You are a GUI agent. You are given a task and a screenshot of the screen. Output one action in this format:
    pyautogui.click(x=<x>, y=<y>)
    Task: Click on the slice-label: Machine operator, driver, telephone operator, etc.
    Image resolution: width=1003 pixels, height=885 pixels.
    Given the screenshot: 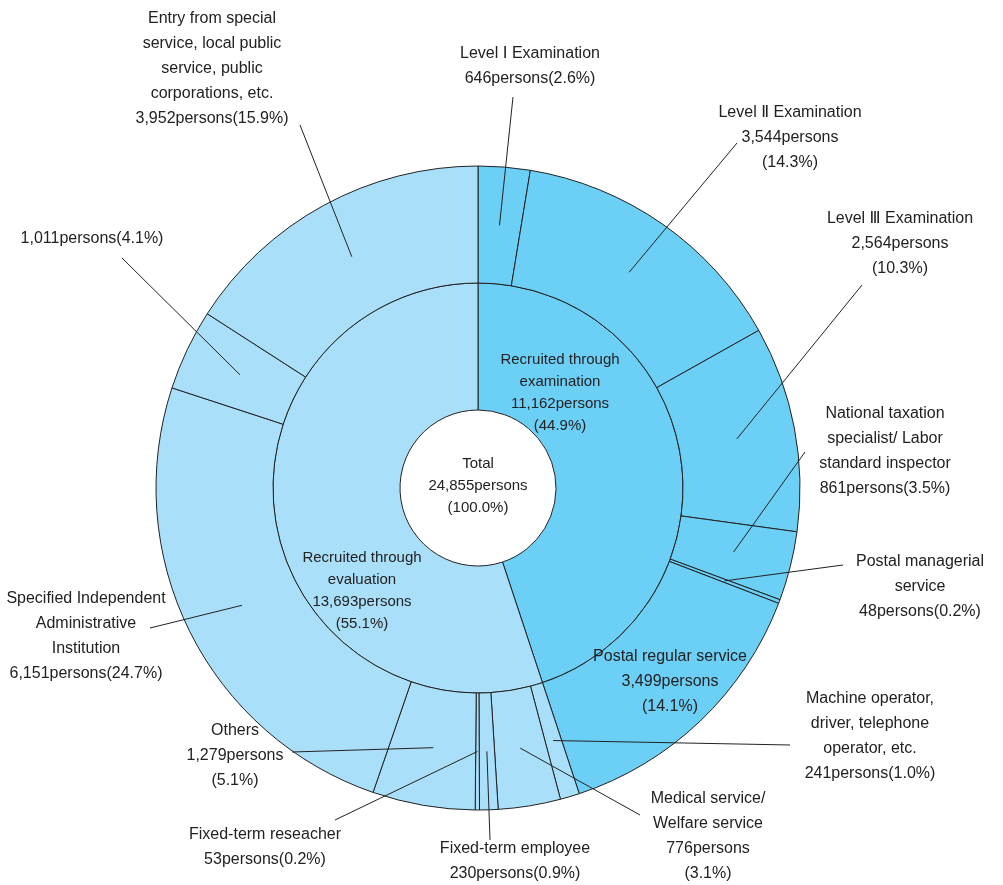 What is the action you would take?
    pyautogui.click(x=870, y=722)
    